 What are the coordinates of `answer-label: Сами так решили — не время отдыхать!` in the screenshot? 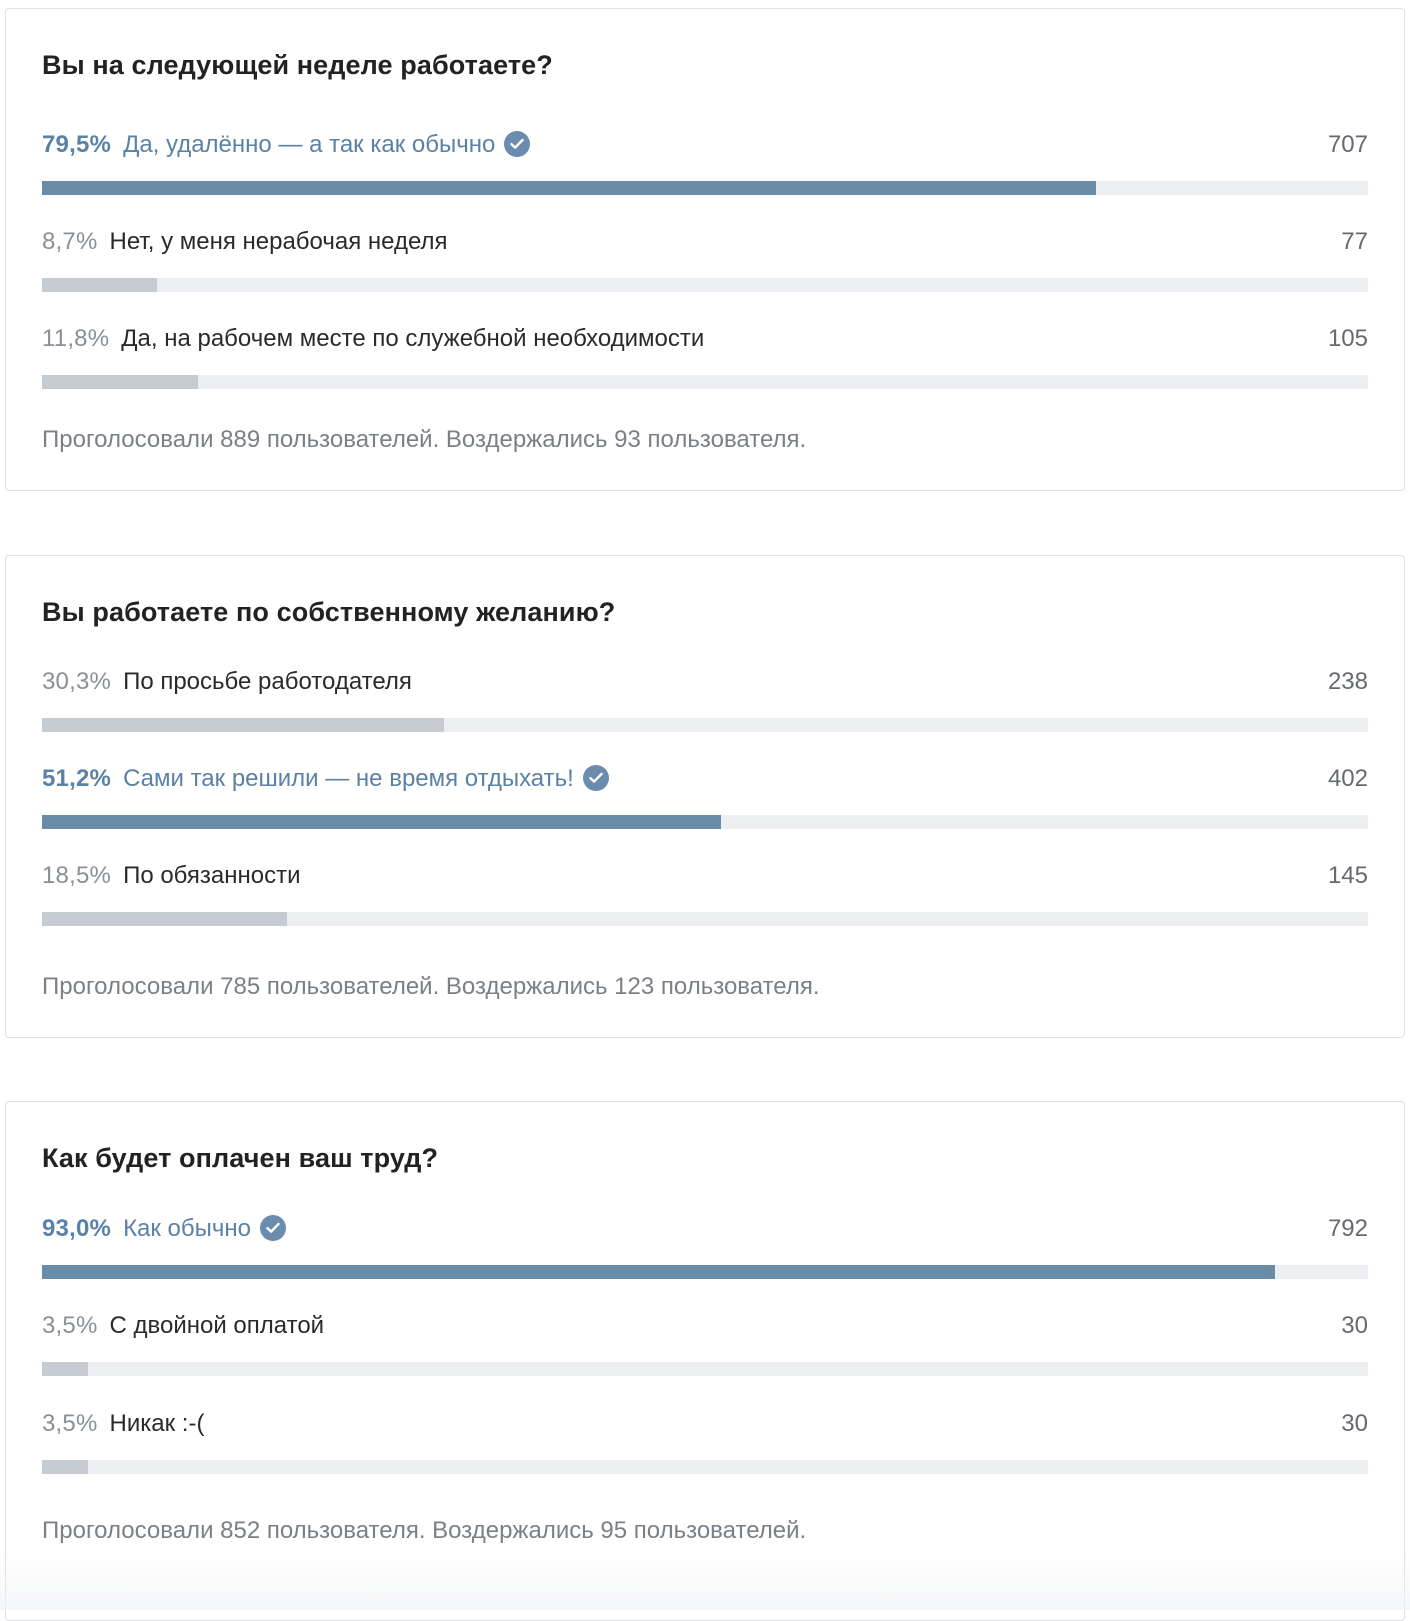 It's located at (348, 778).